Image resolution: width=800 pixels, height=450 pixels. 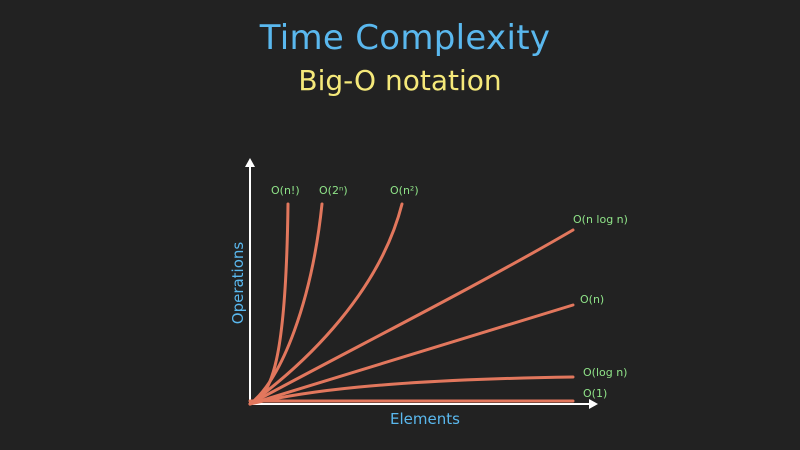 What do you see at coordinates (411, 354) in the screenshot?
I see `curve-linear` at bounding box center [411, 354].